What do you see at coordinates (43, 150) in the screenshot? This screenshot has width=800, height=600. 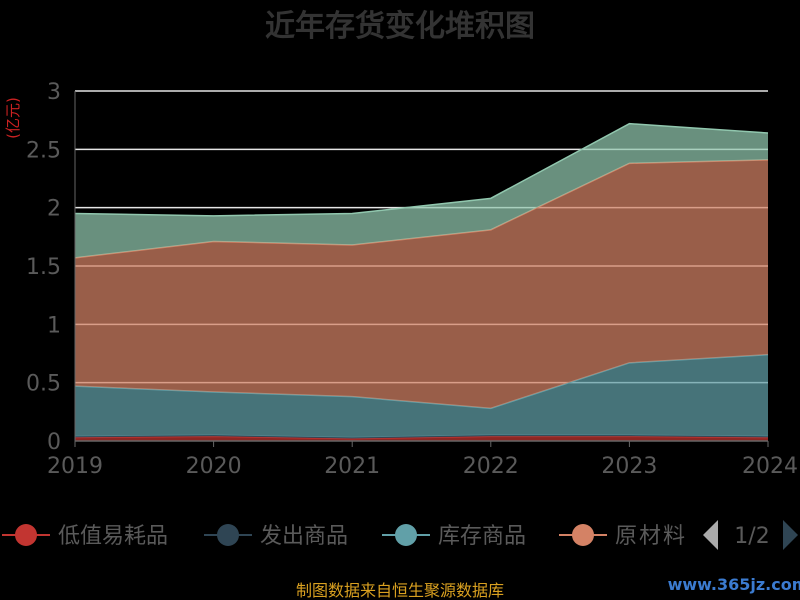 I see `y-tick-label: 2.5` at bounding box center [43, 150].